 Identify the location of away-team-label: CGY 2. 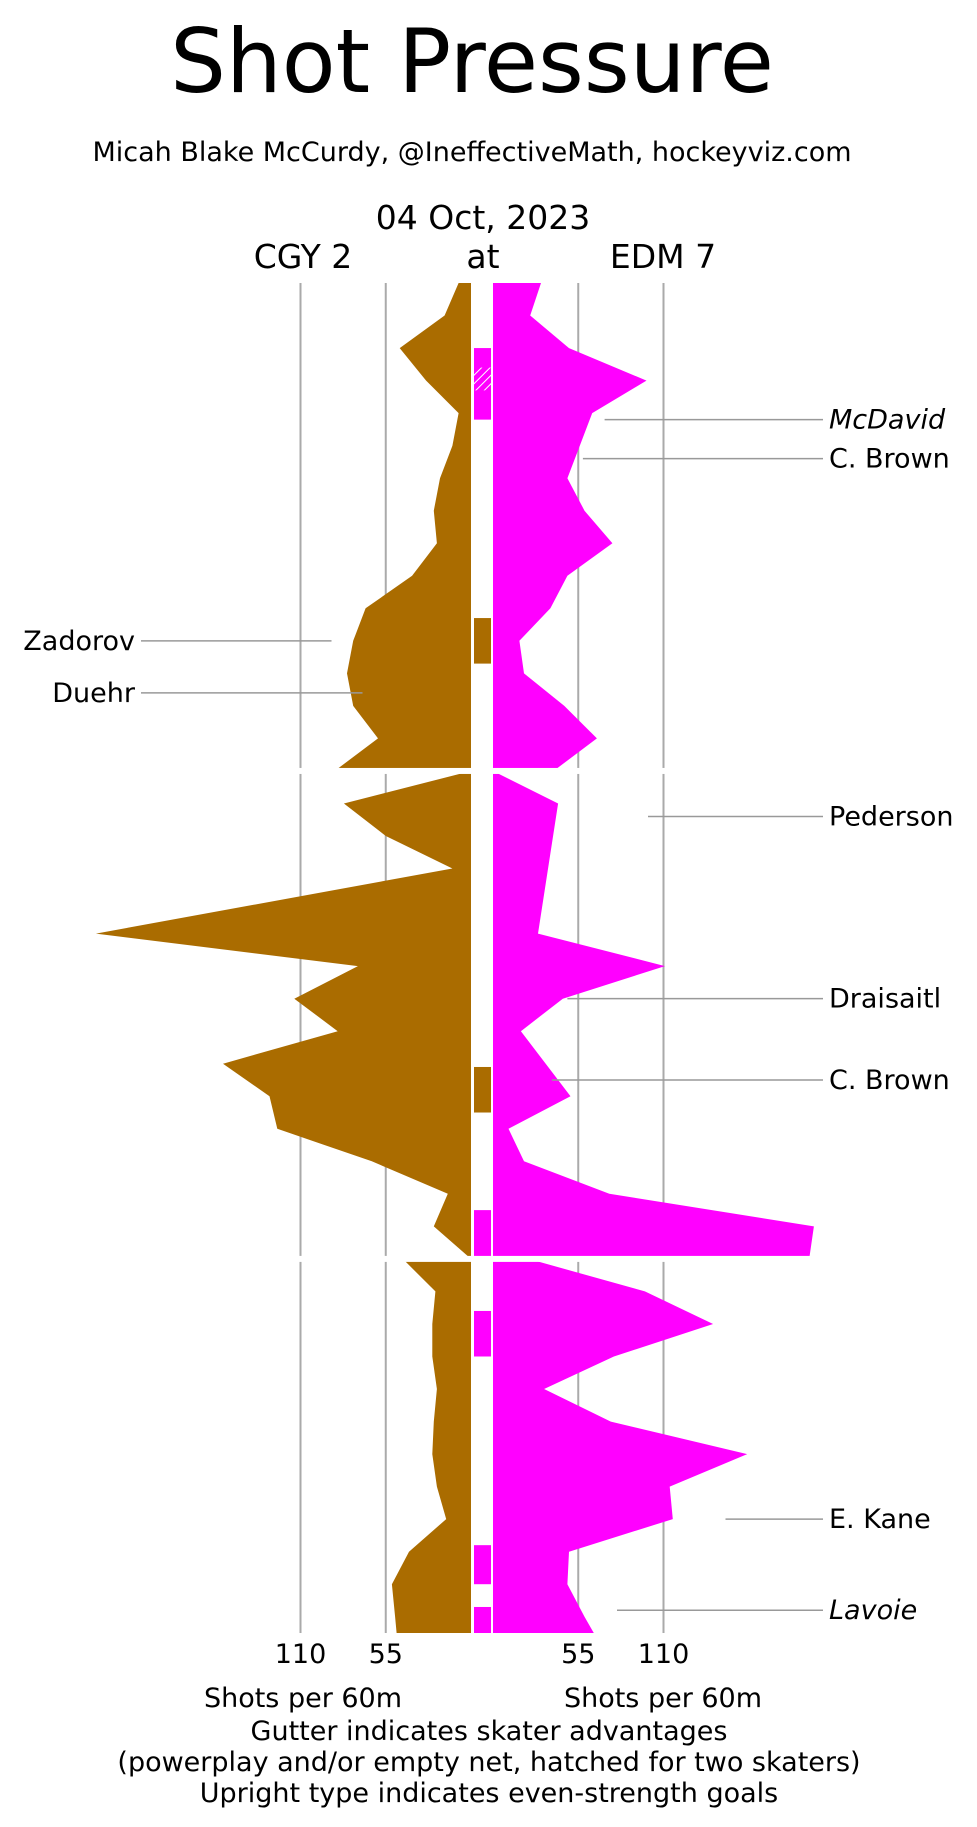
(303, 256).